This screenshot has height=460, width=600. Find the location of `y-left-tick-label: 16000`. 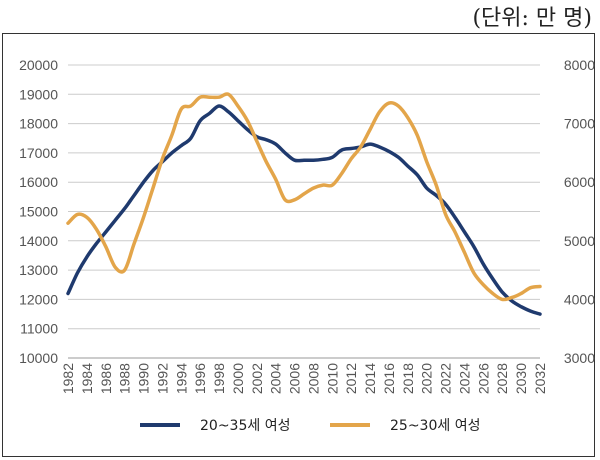

y-left-tick-label: 16000 is located at coordinates (38, 182).